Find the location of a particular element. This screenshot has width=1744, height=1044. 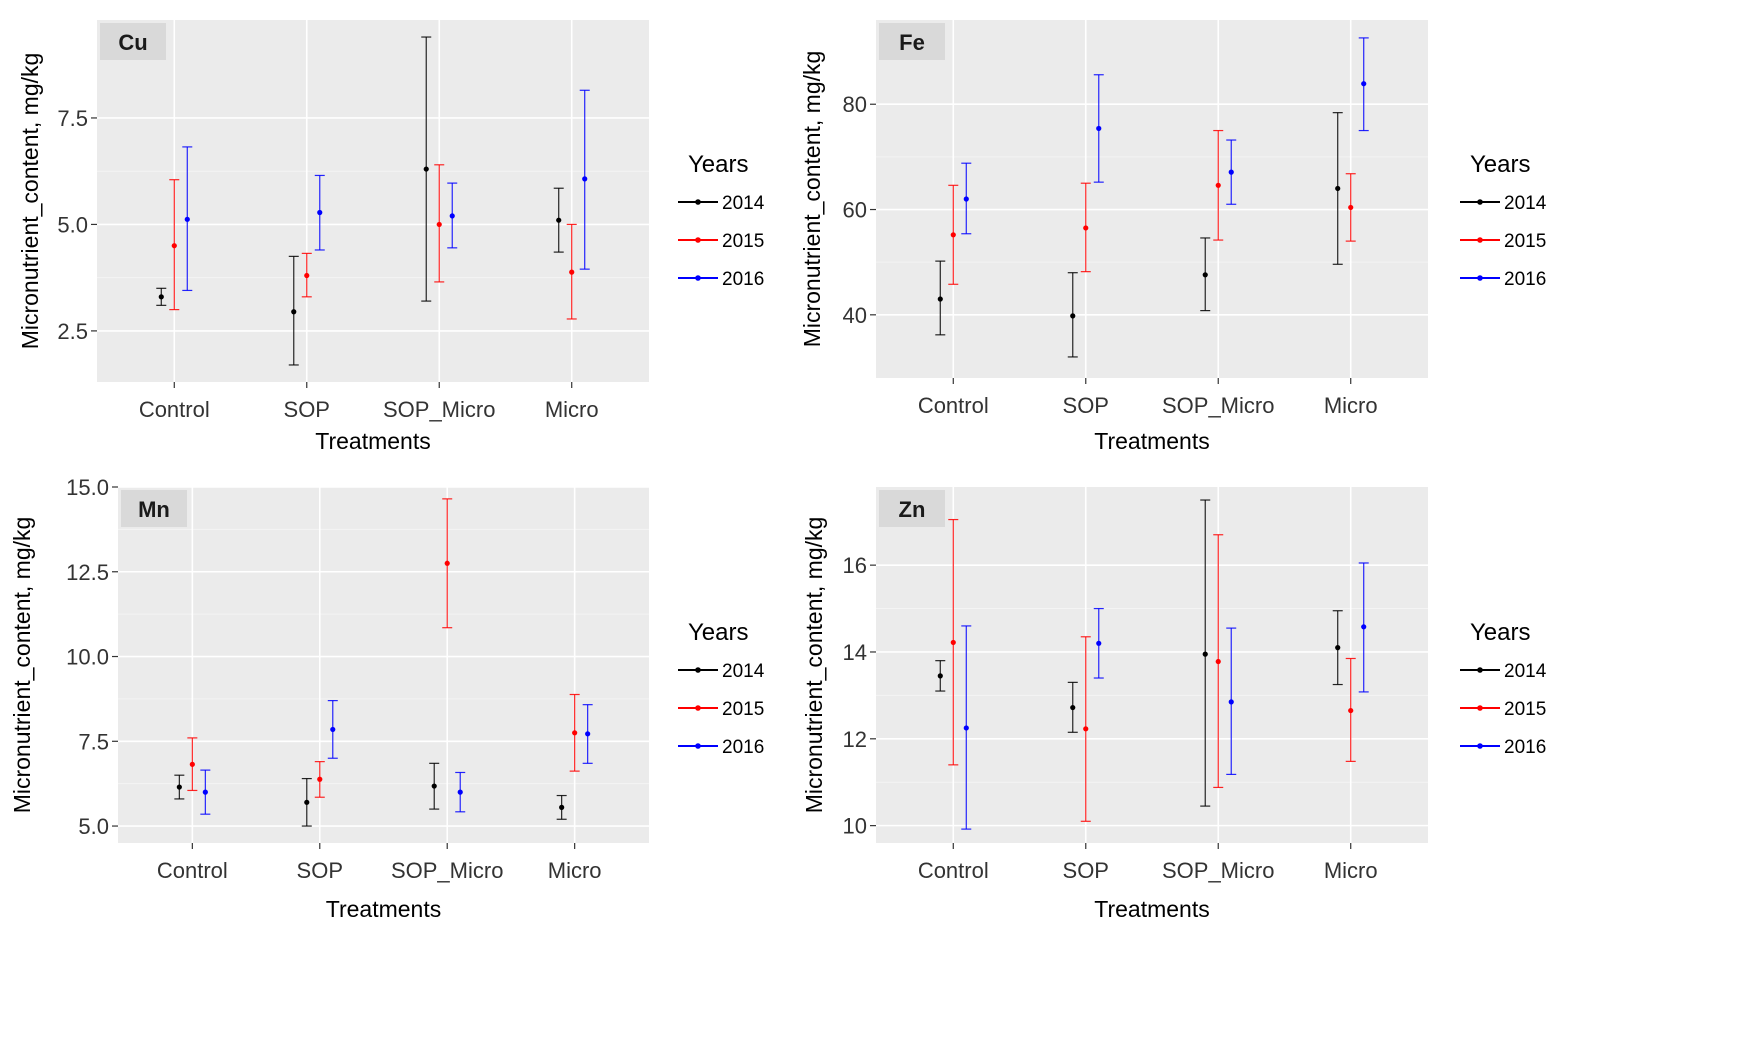

y-tick-label: 80 is located at coordinates (855, 104).